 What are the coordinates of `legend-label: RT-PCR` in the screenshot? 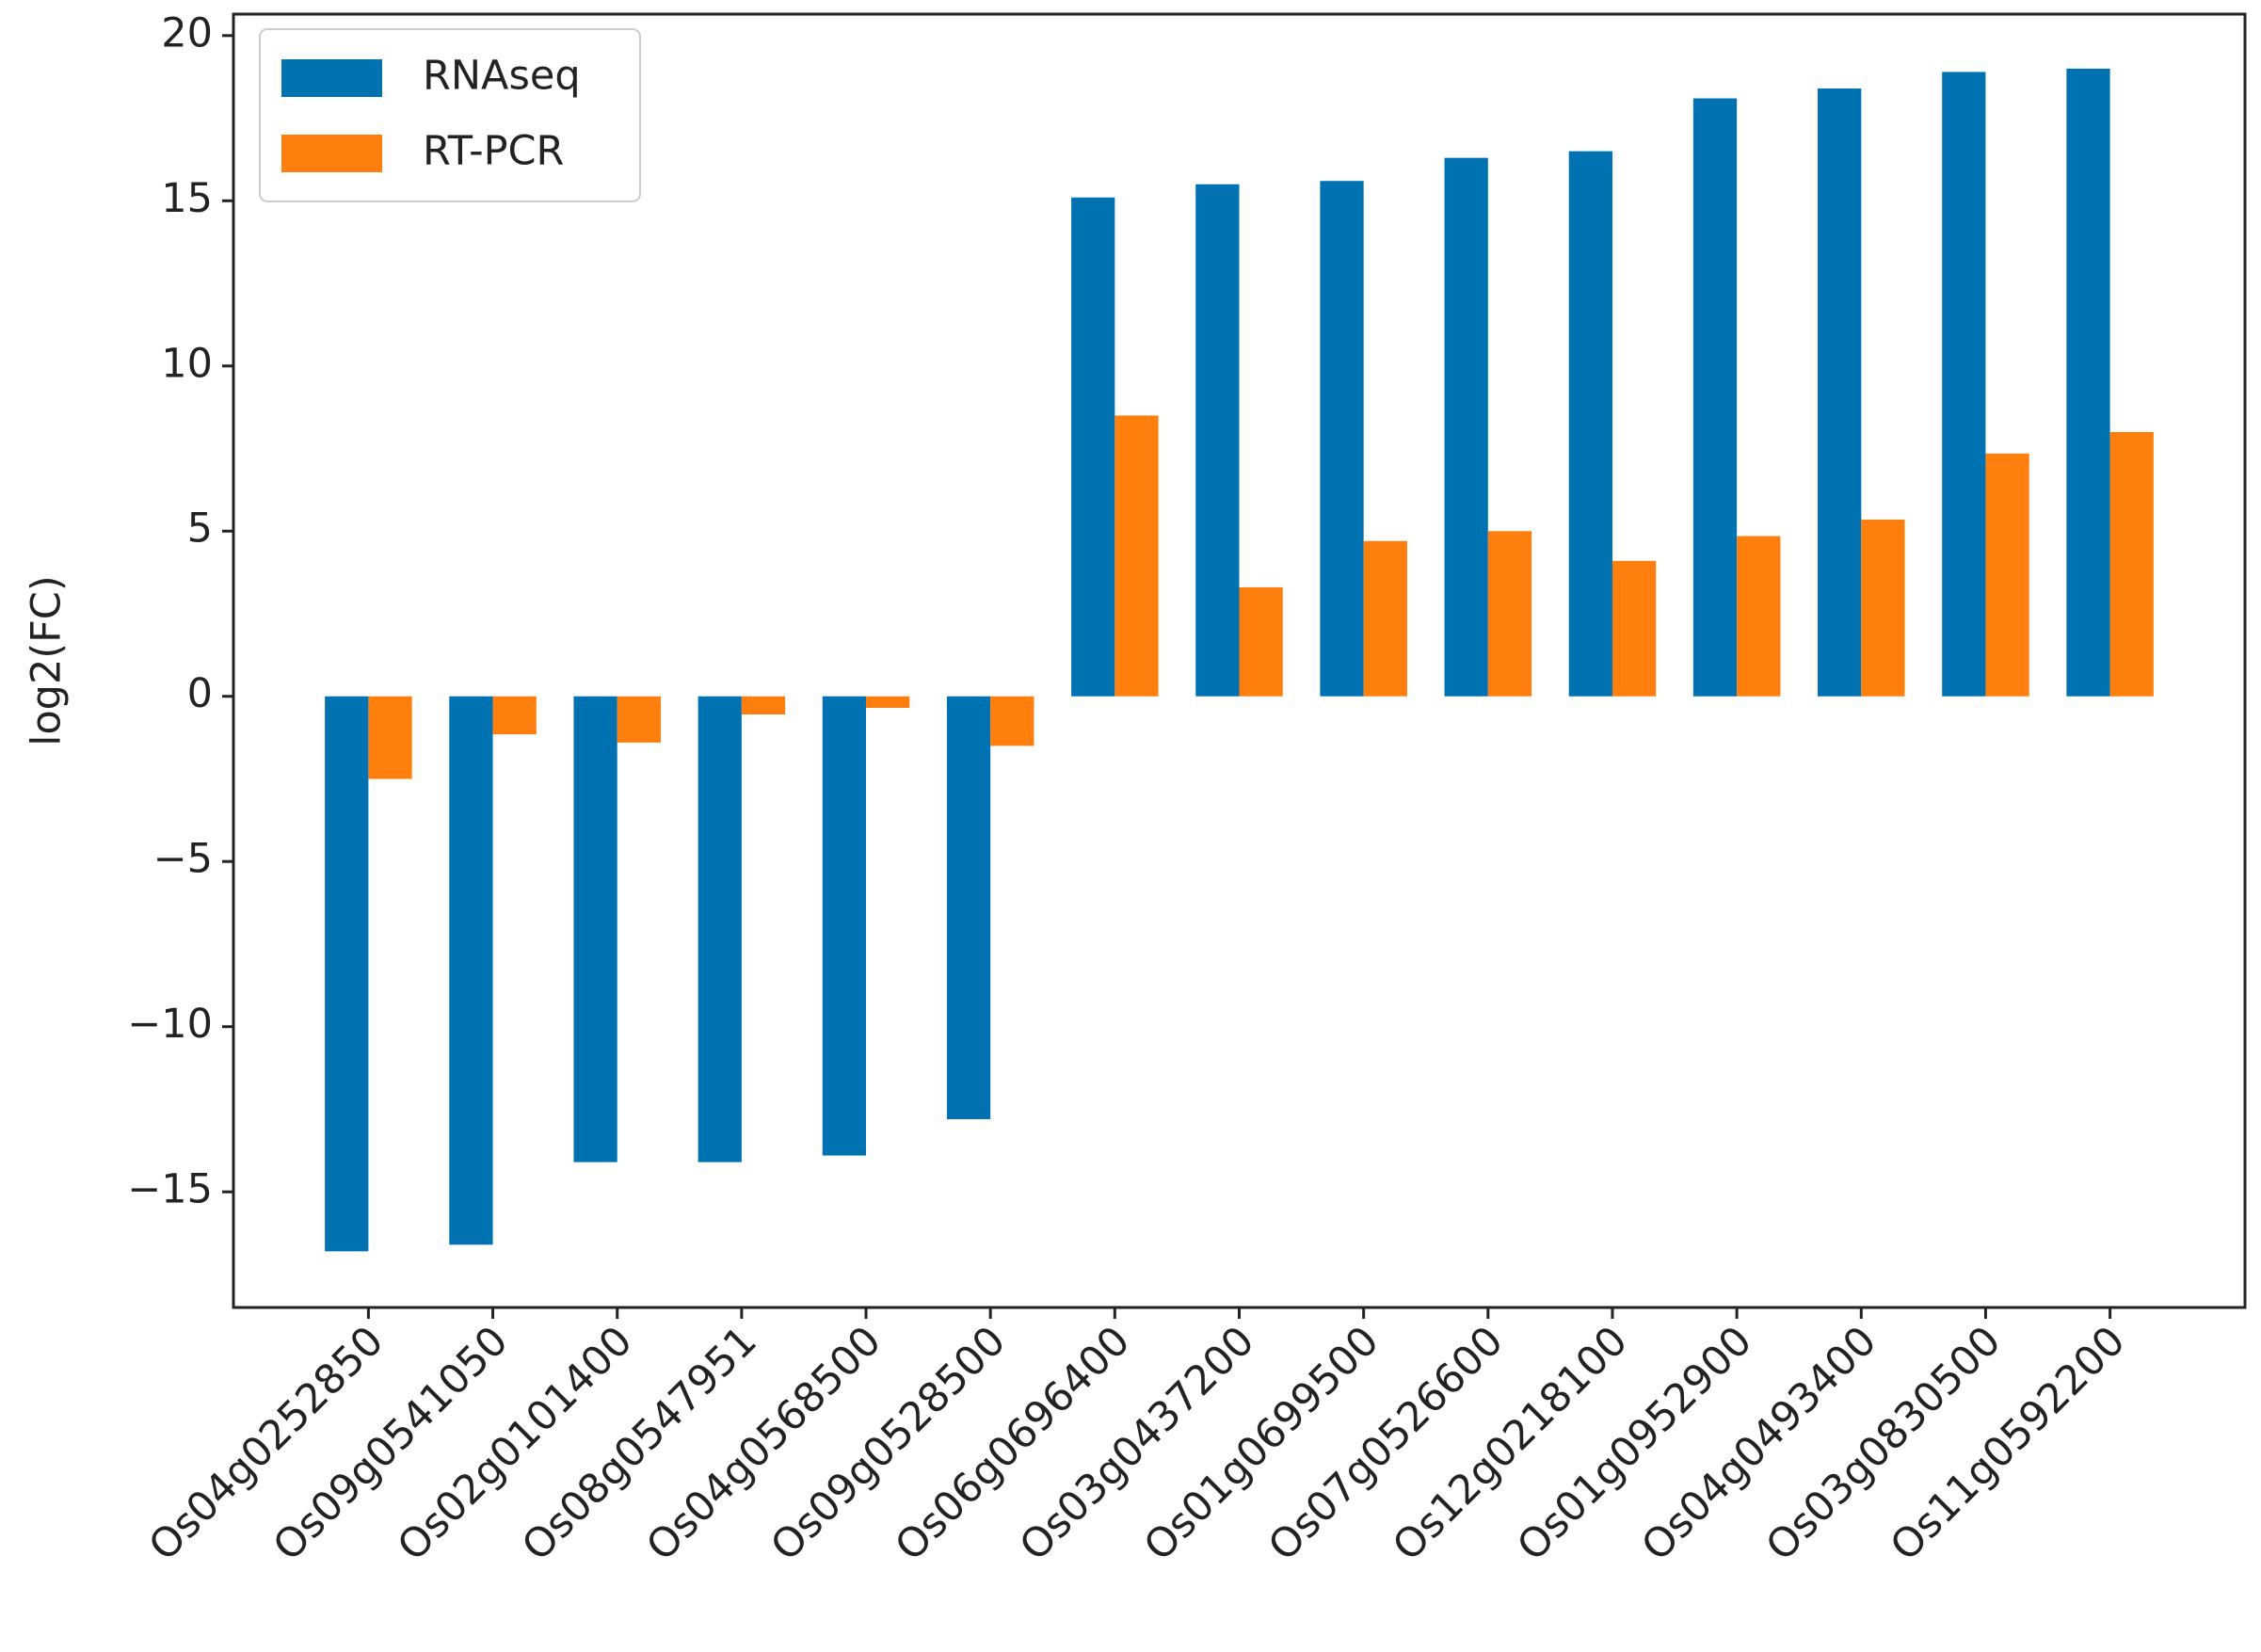 It's located at (493, 151).